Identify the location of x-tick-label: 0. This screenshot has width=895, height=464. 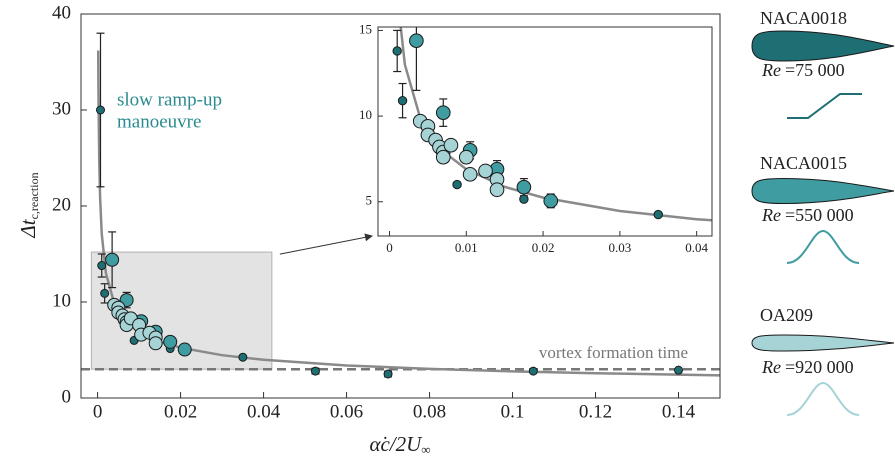
(98, 411).